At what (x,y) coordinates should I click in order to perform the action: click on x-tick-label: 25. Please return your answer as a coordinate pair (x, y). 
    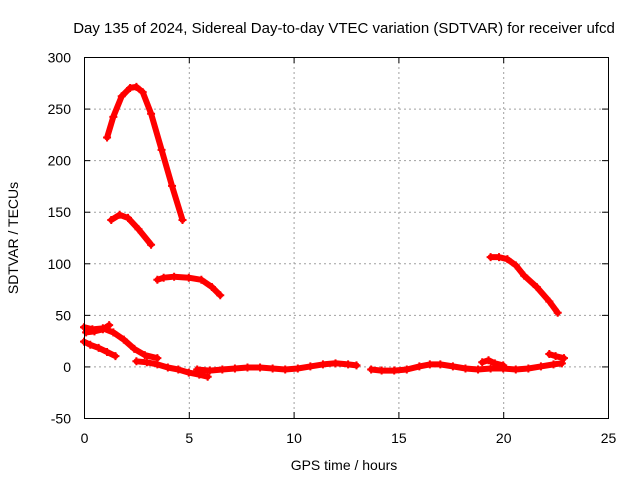
    Looking at the image, I should click on (609, 438).